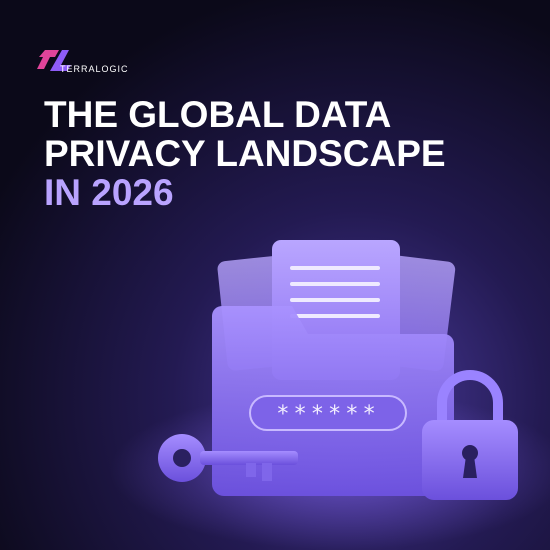  Describe the element at coordinates (109, 192) in the screenshot. I see `headline-line: IN 2026` at that location.